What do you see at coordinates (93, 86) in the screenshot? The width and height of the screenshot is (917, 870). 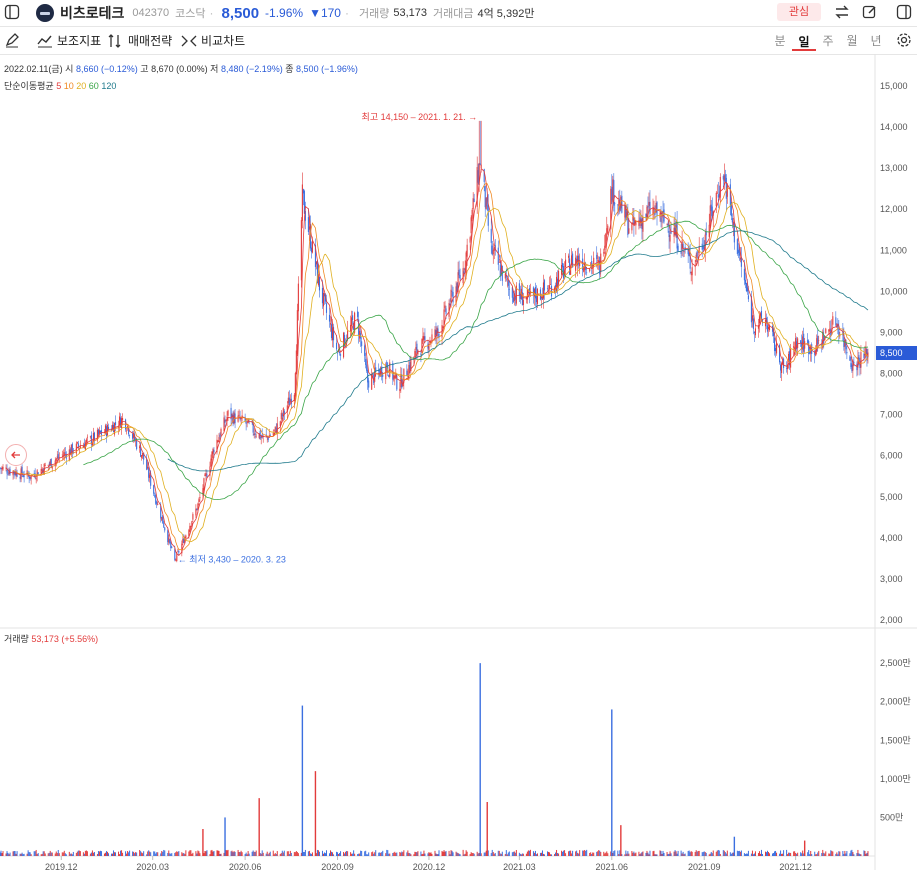 I see `ma60-label: 60` at bounding box center [93, 86].